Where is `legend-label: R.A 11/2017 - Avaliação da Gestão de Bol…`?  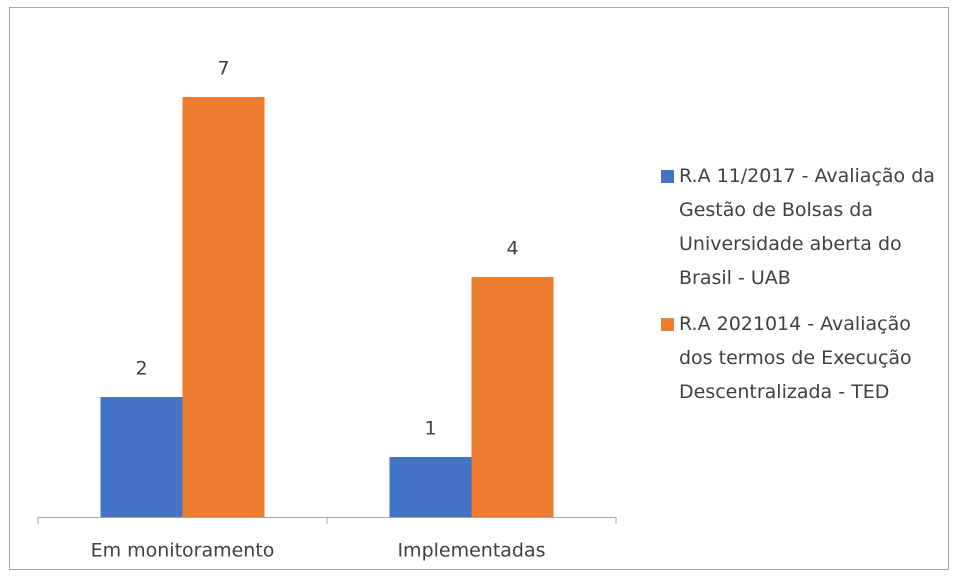
legend-label: R.A 11/2017 - Avaliação da Gestão de Bol… is located at coordinates (807, 227).